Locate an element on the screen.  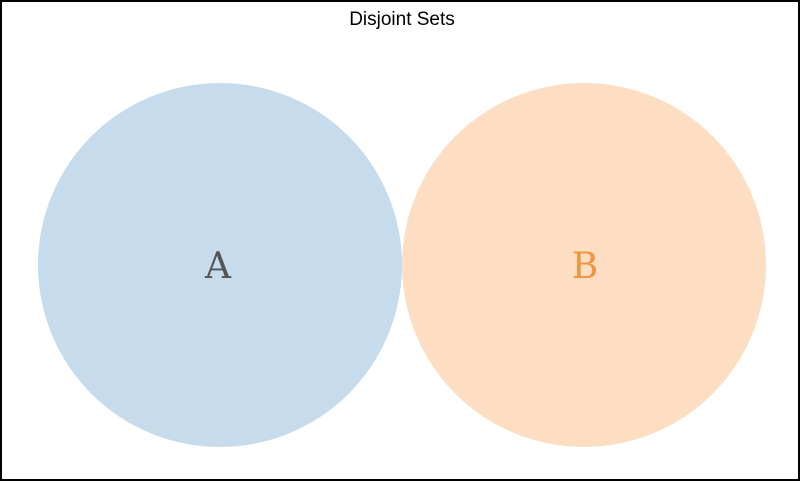
set-b-label: B is located at coordinates (585, 266).